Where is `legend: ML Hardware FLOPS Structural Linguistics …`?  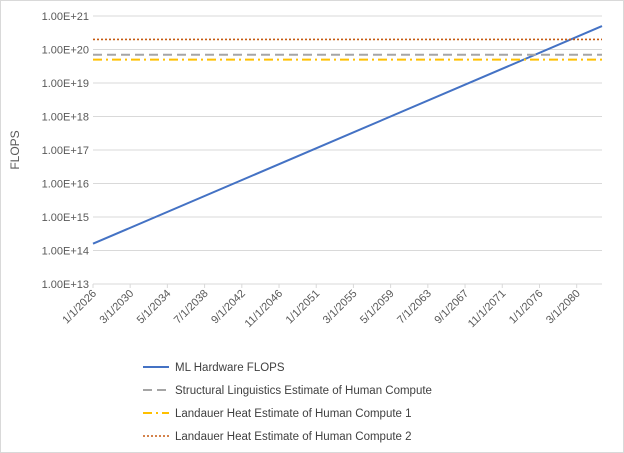 legend: ML Hardware FLOPS Structural Linguistics … is located at coordinates (287, 402).